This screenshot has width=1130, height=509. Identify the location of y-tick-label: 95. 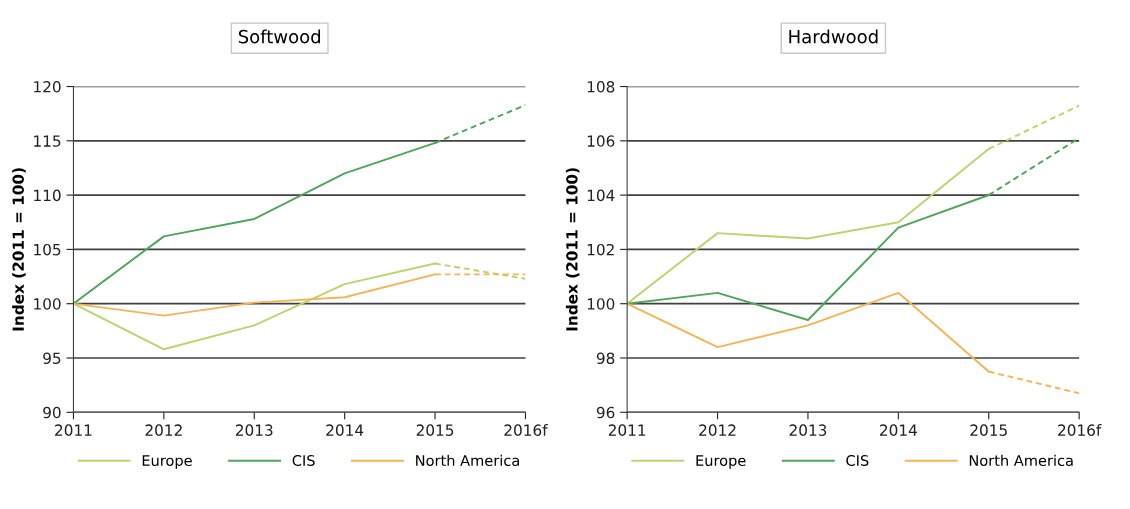
(52, 358).